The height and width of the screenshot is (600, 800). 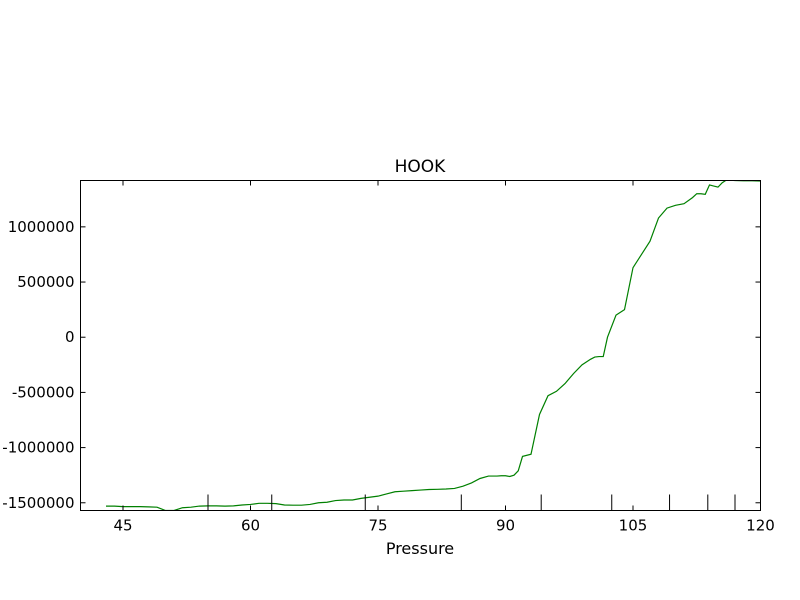 I want to click on x-tick-label: 75, so click(x=377, y=526).